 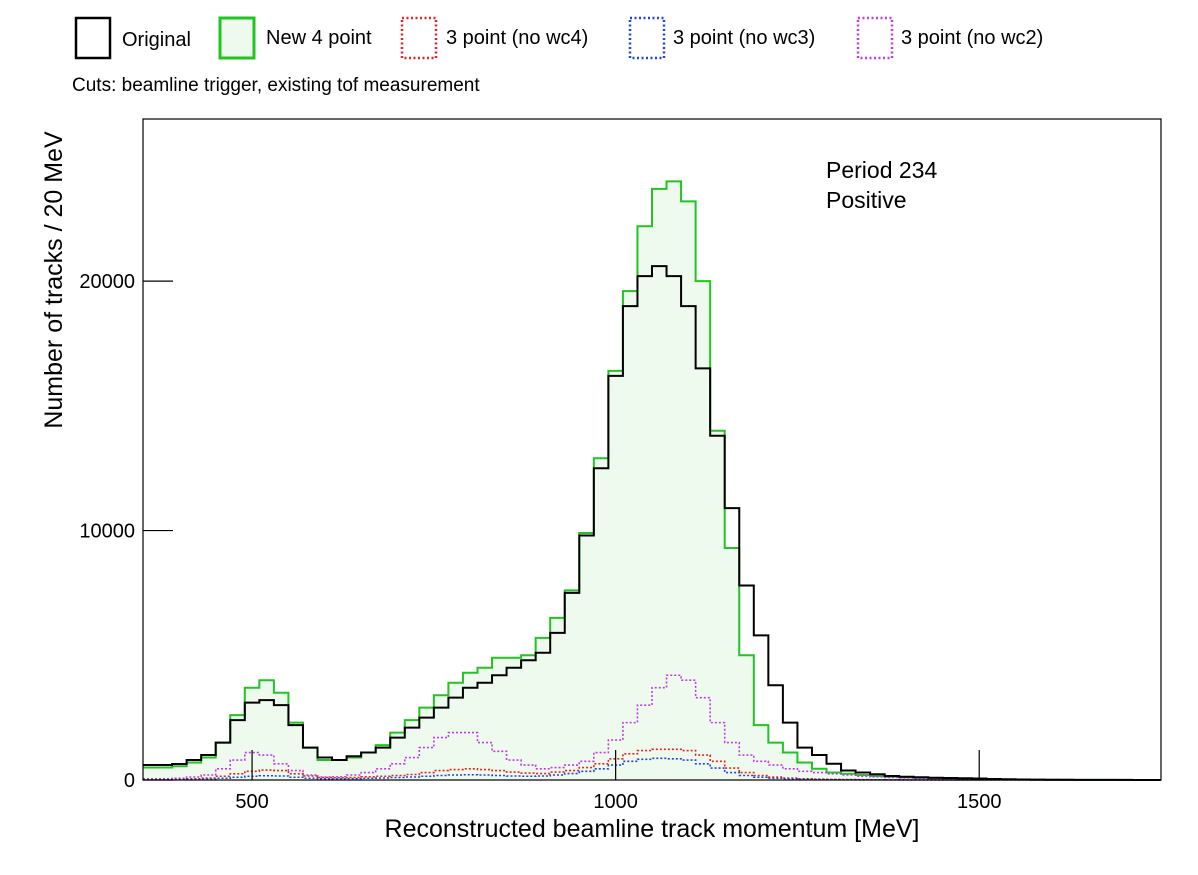 I want to click on legend-swatch-no-wc2, so click(x=875, y=38).